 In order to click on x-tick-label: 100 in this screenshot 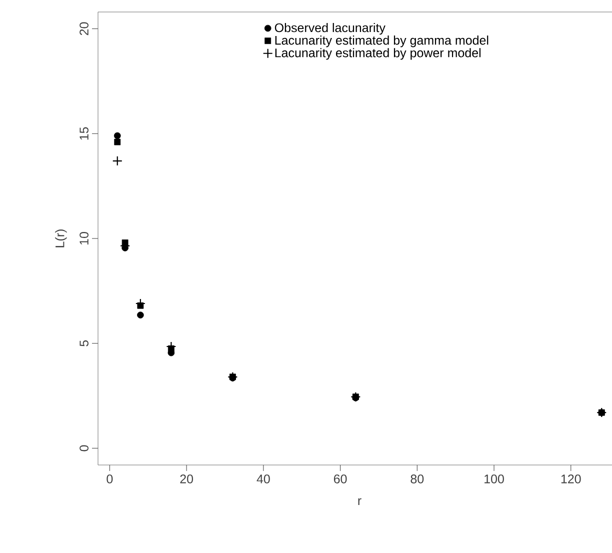, I will do `click(494, 479)`.